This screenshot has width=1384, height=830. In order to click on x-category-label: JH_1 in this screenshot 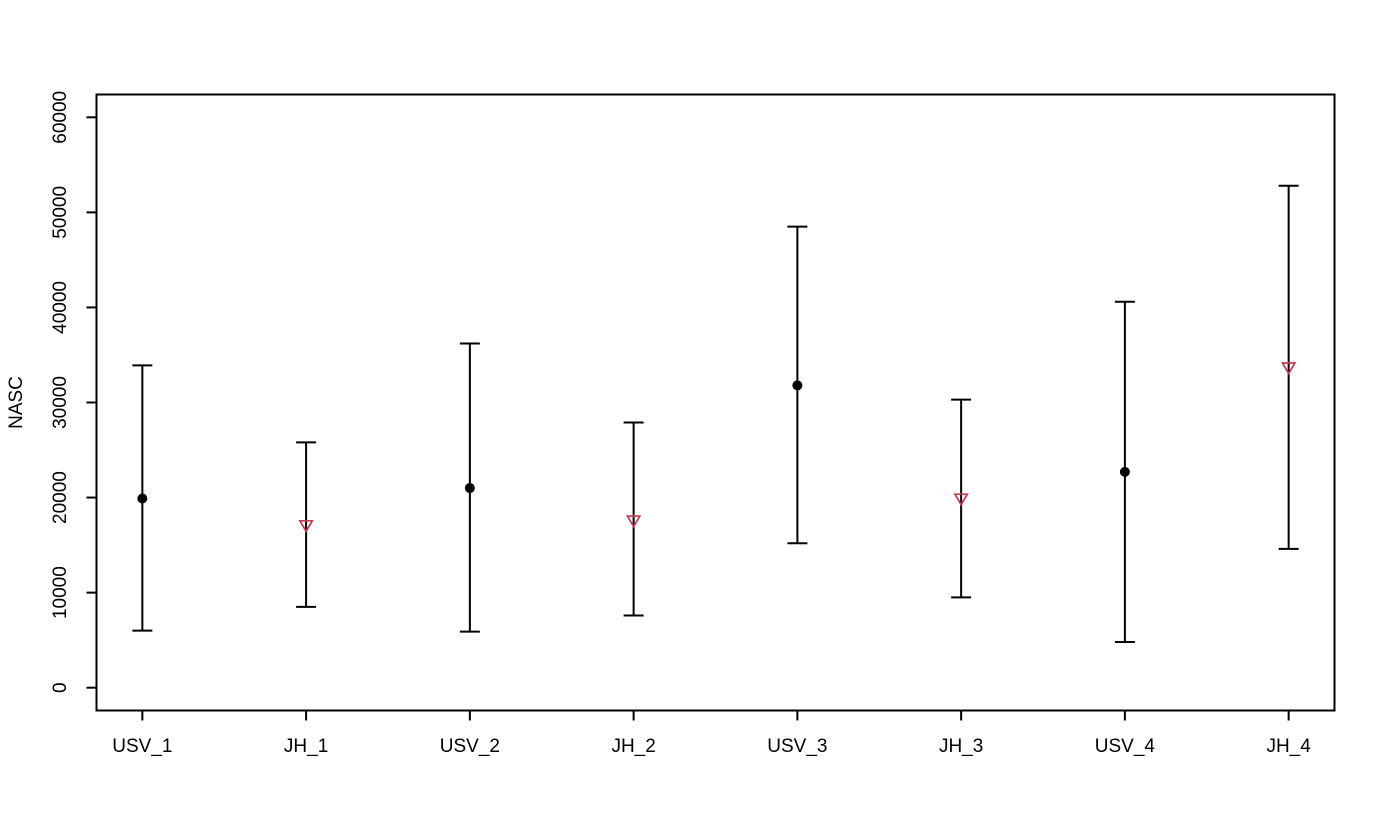, I will do `click(306, 746)`.